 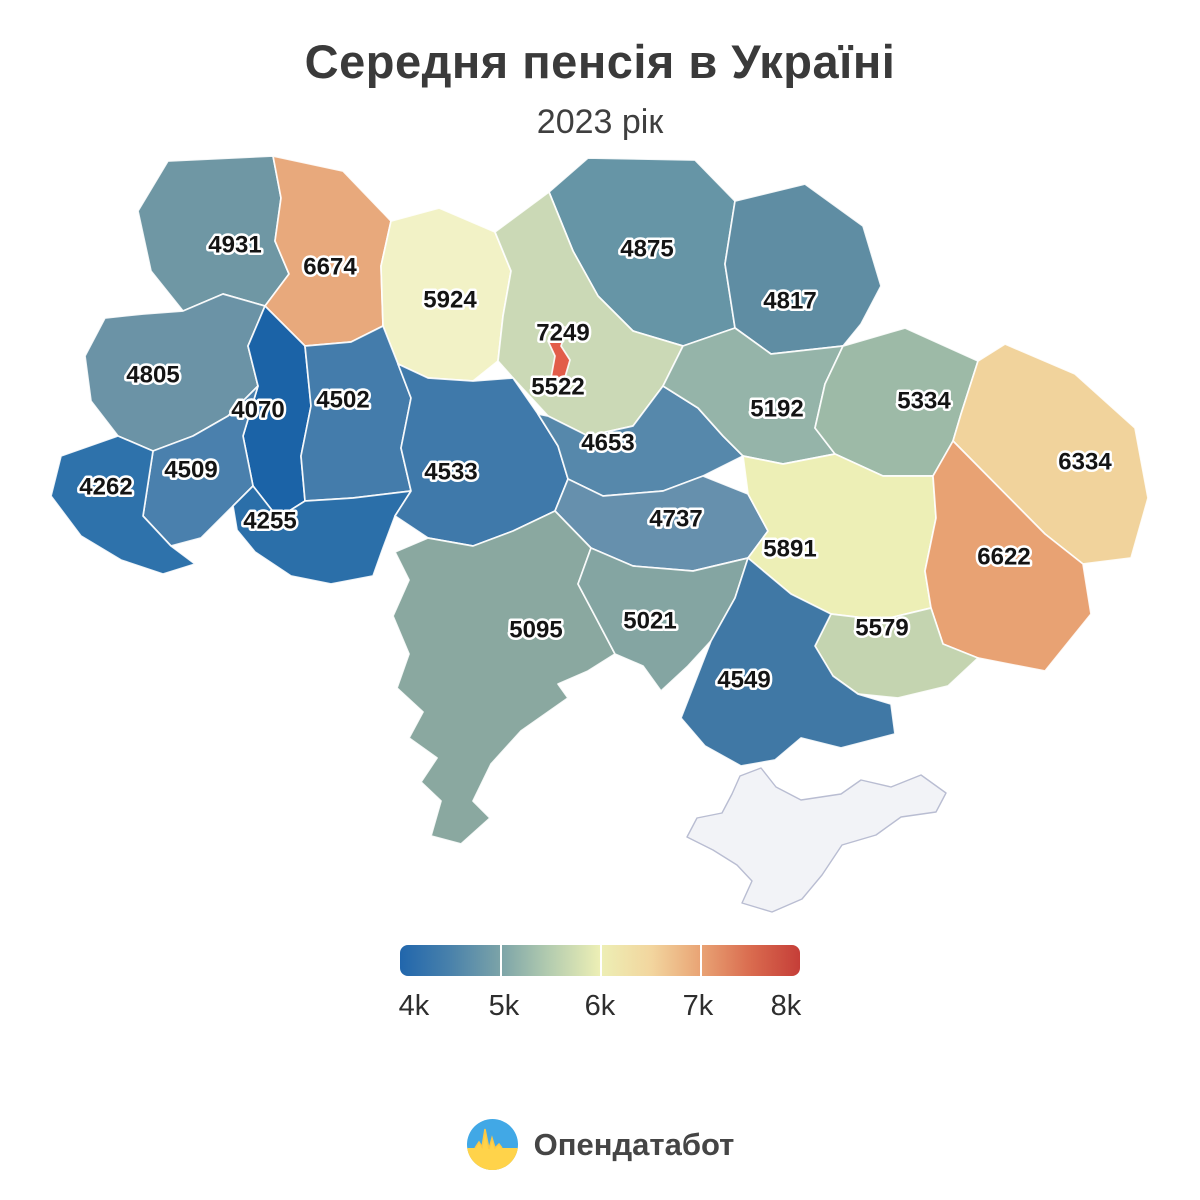 I want to click on brand-footer: Опендатабот, so click(x=600, y=1144).